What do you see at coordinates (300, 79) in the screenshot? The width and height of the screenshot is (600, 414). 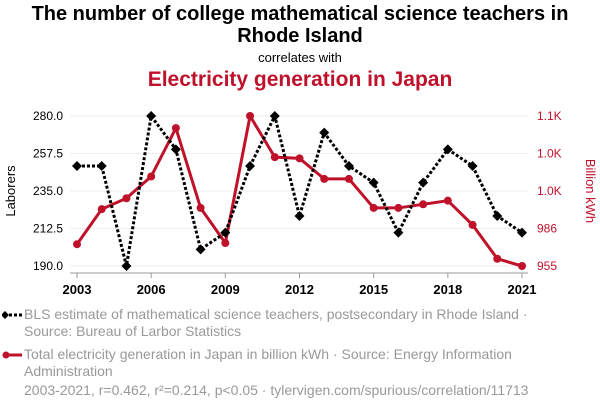 I see `chart-title-secondary: Electricity generation in Japan` at bounding box center [300, 79].